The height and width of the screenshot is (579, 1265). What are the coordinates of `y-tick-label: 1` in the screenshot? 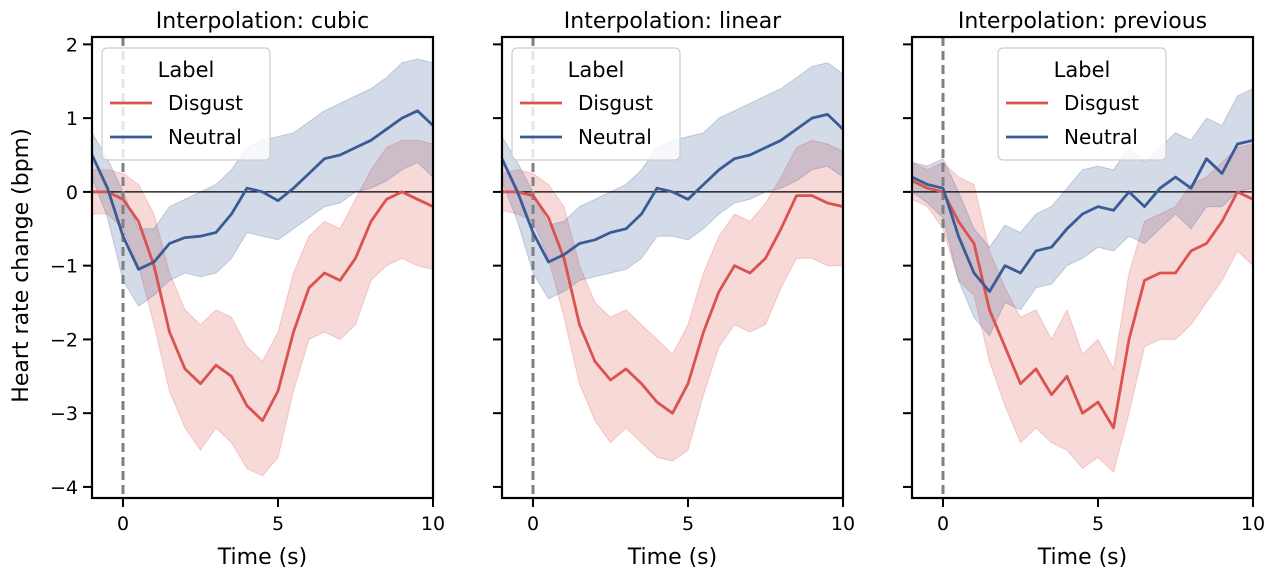 It's located at (72, 119).